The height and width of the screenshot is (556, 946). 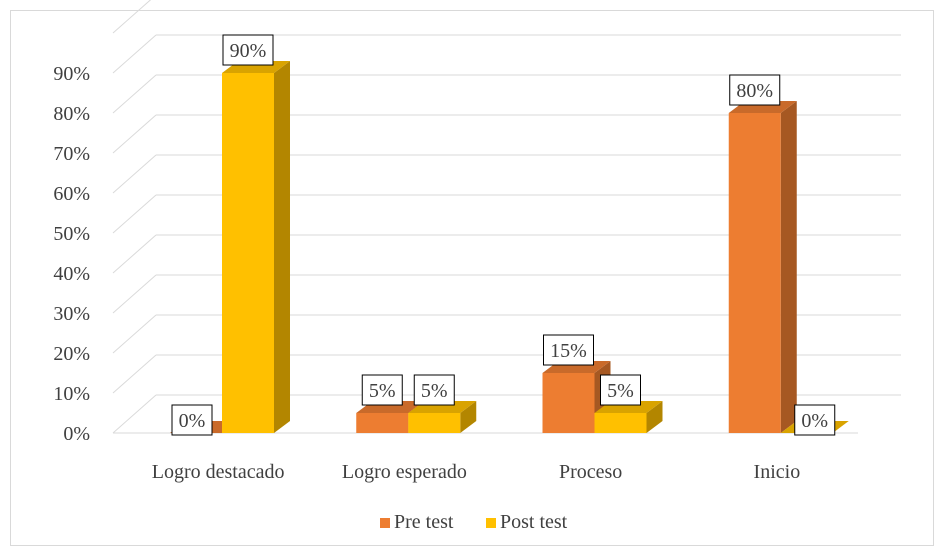 What do you see at coordinates (590, 472) in the screenshot?
I see `category-label: Proceso` at bounding box center [590, 472].